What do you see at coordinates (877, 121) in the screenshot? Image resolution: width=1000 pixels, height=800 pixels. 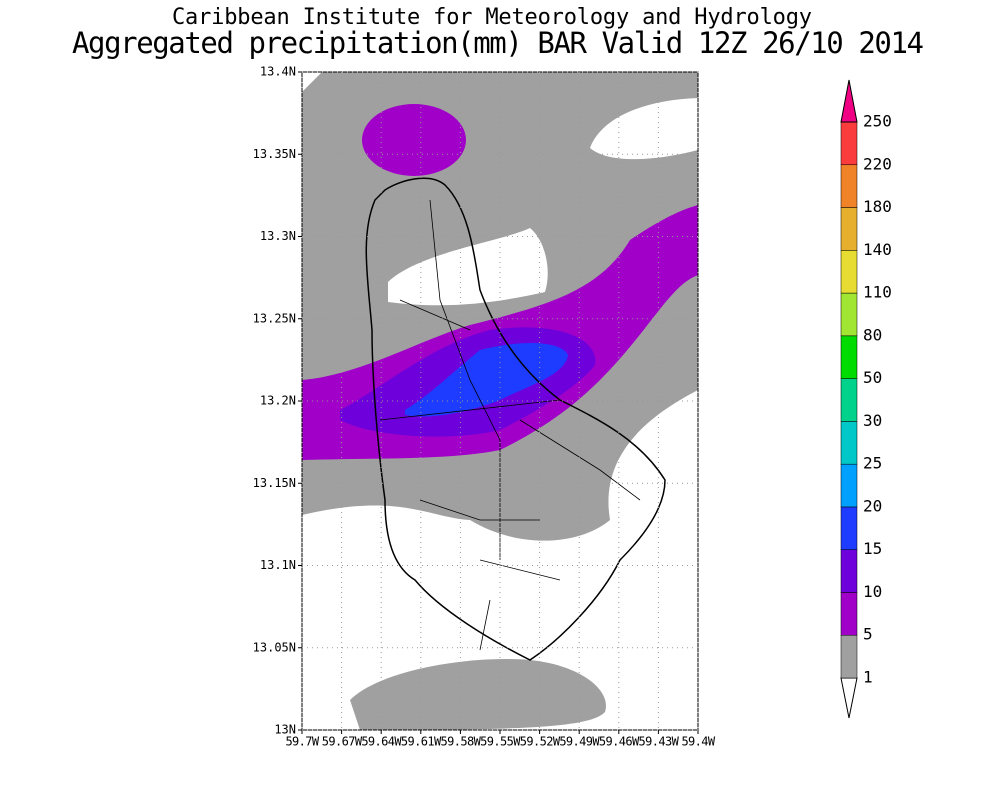 I see `colorbar-label: 250` at bounding box center [877, 121].